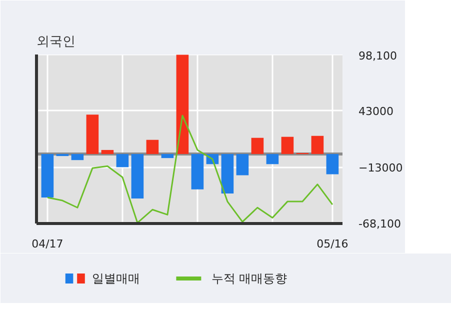 Image resolution: width=451 pixels, height=323 pixels. I want to click on legend-label: 누적 매매동향, so click(249, 279).